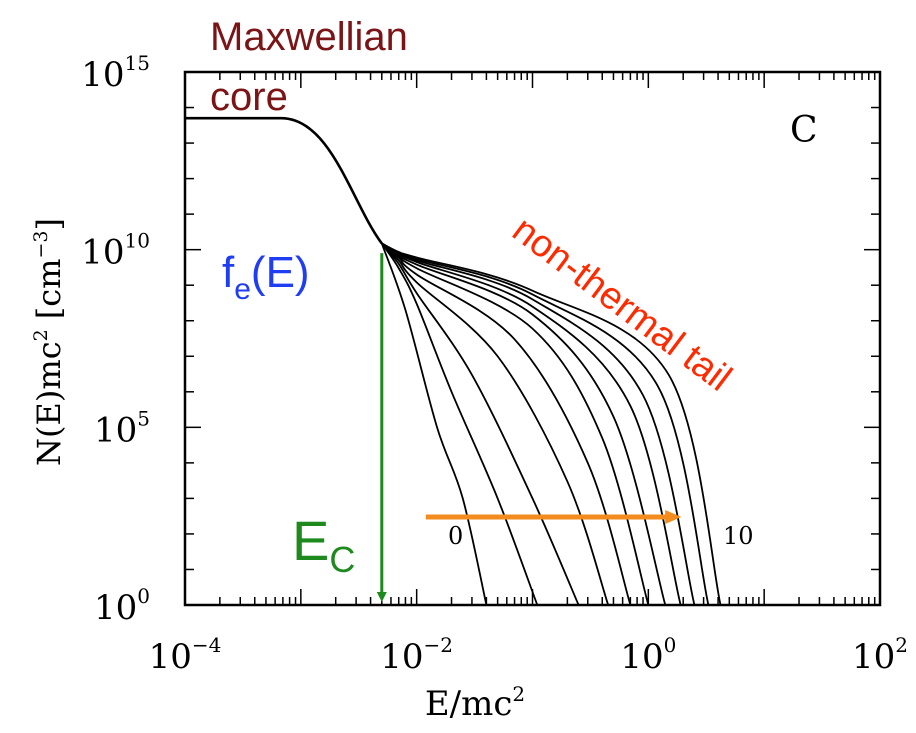 The width and height of the screenshot is (916, 733). What do you see at coordinates (242, 289) in the screenshot?
I see `annotation-fe-sub: e` at bounding box center [242, 289].